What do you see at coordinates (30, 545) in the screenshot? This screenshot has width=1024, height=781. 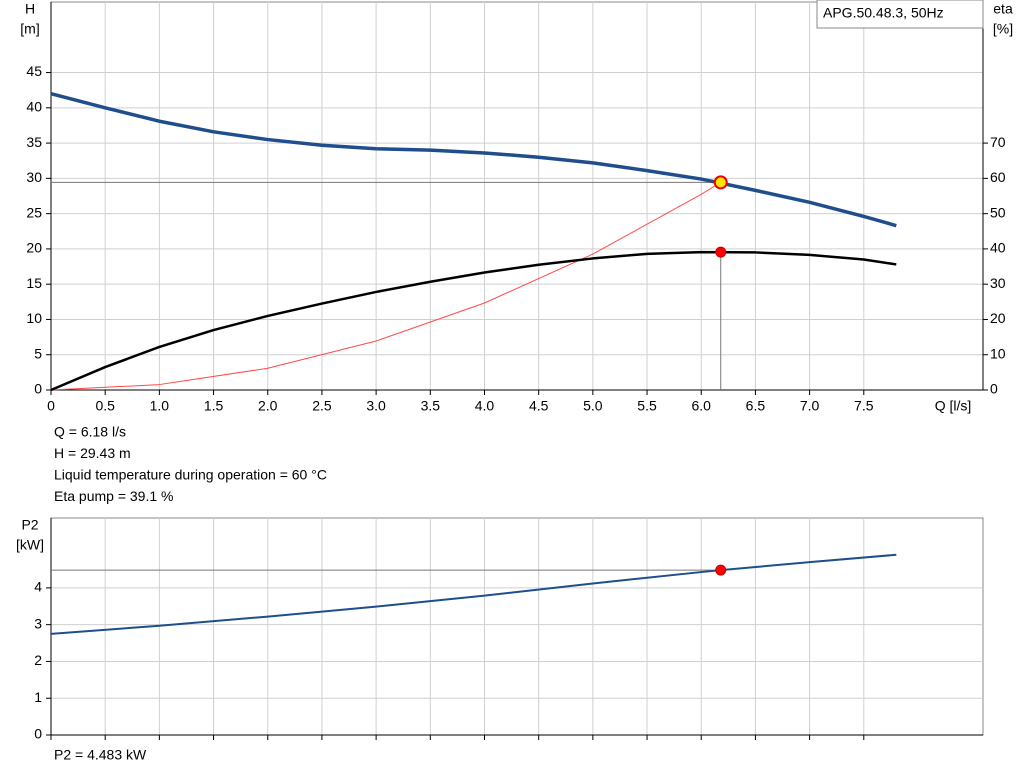 I see `y-axis-unit: [kW]` at bounding box center [30, 545].